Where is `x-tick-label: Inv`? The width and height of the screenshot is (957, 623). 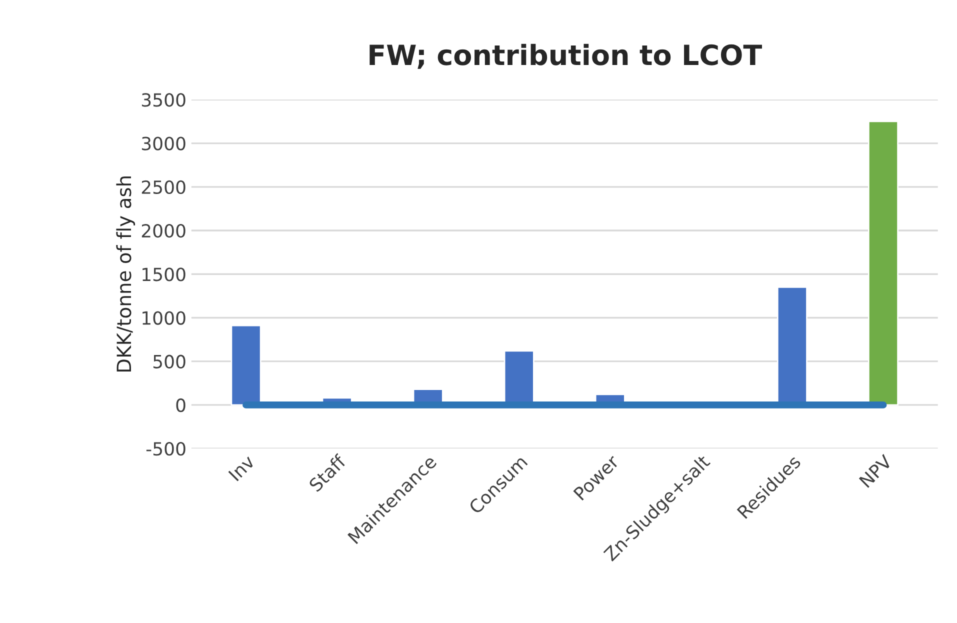
x-tick-label: Inv is located at coordinates (242, 468).